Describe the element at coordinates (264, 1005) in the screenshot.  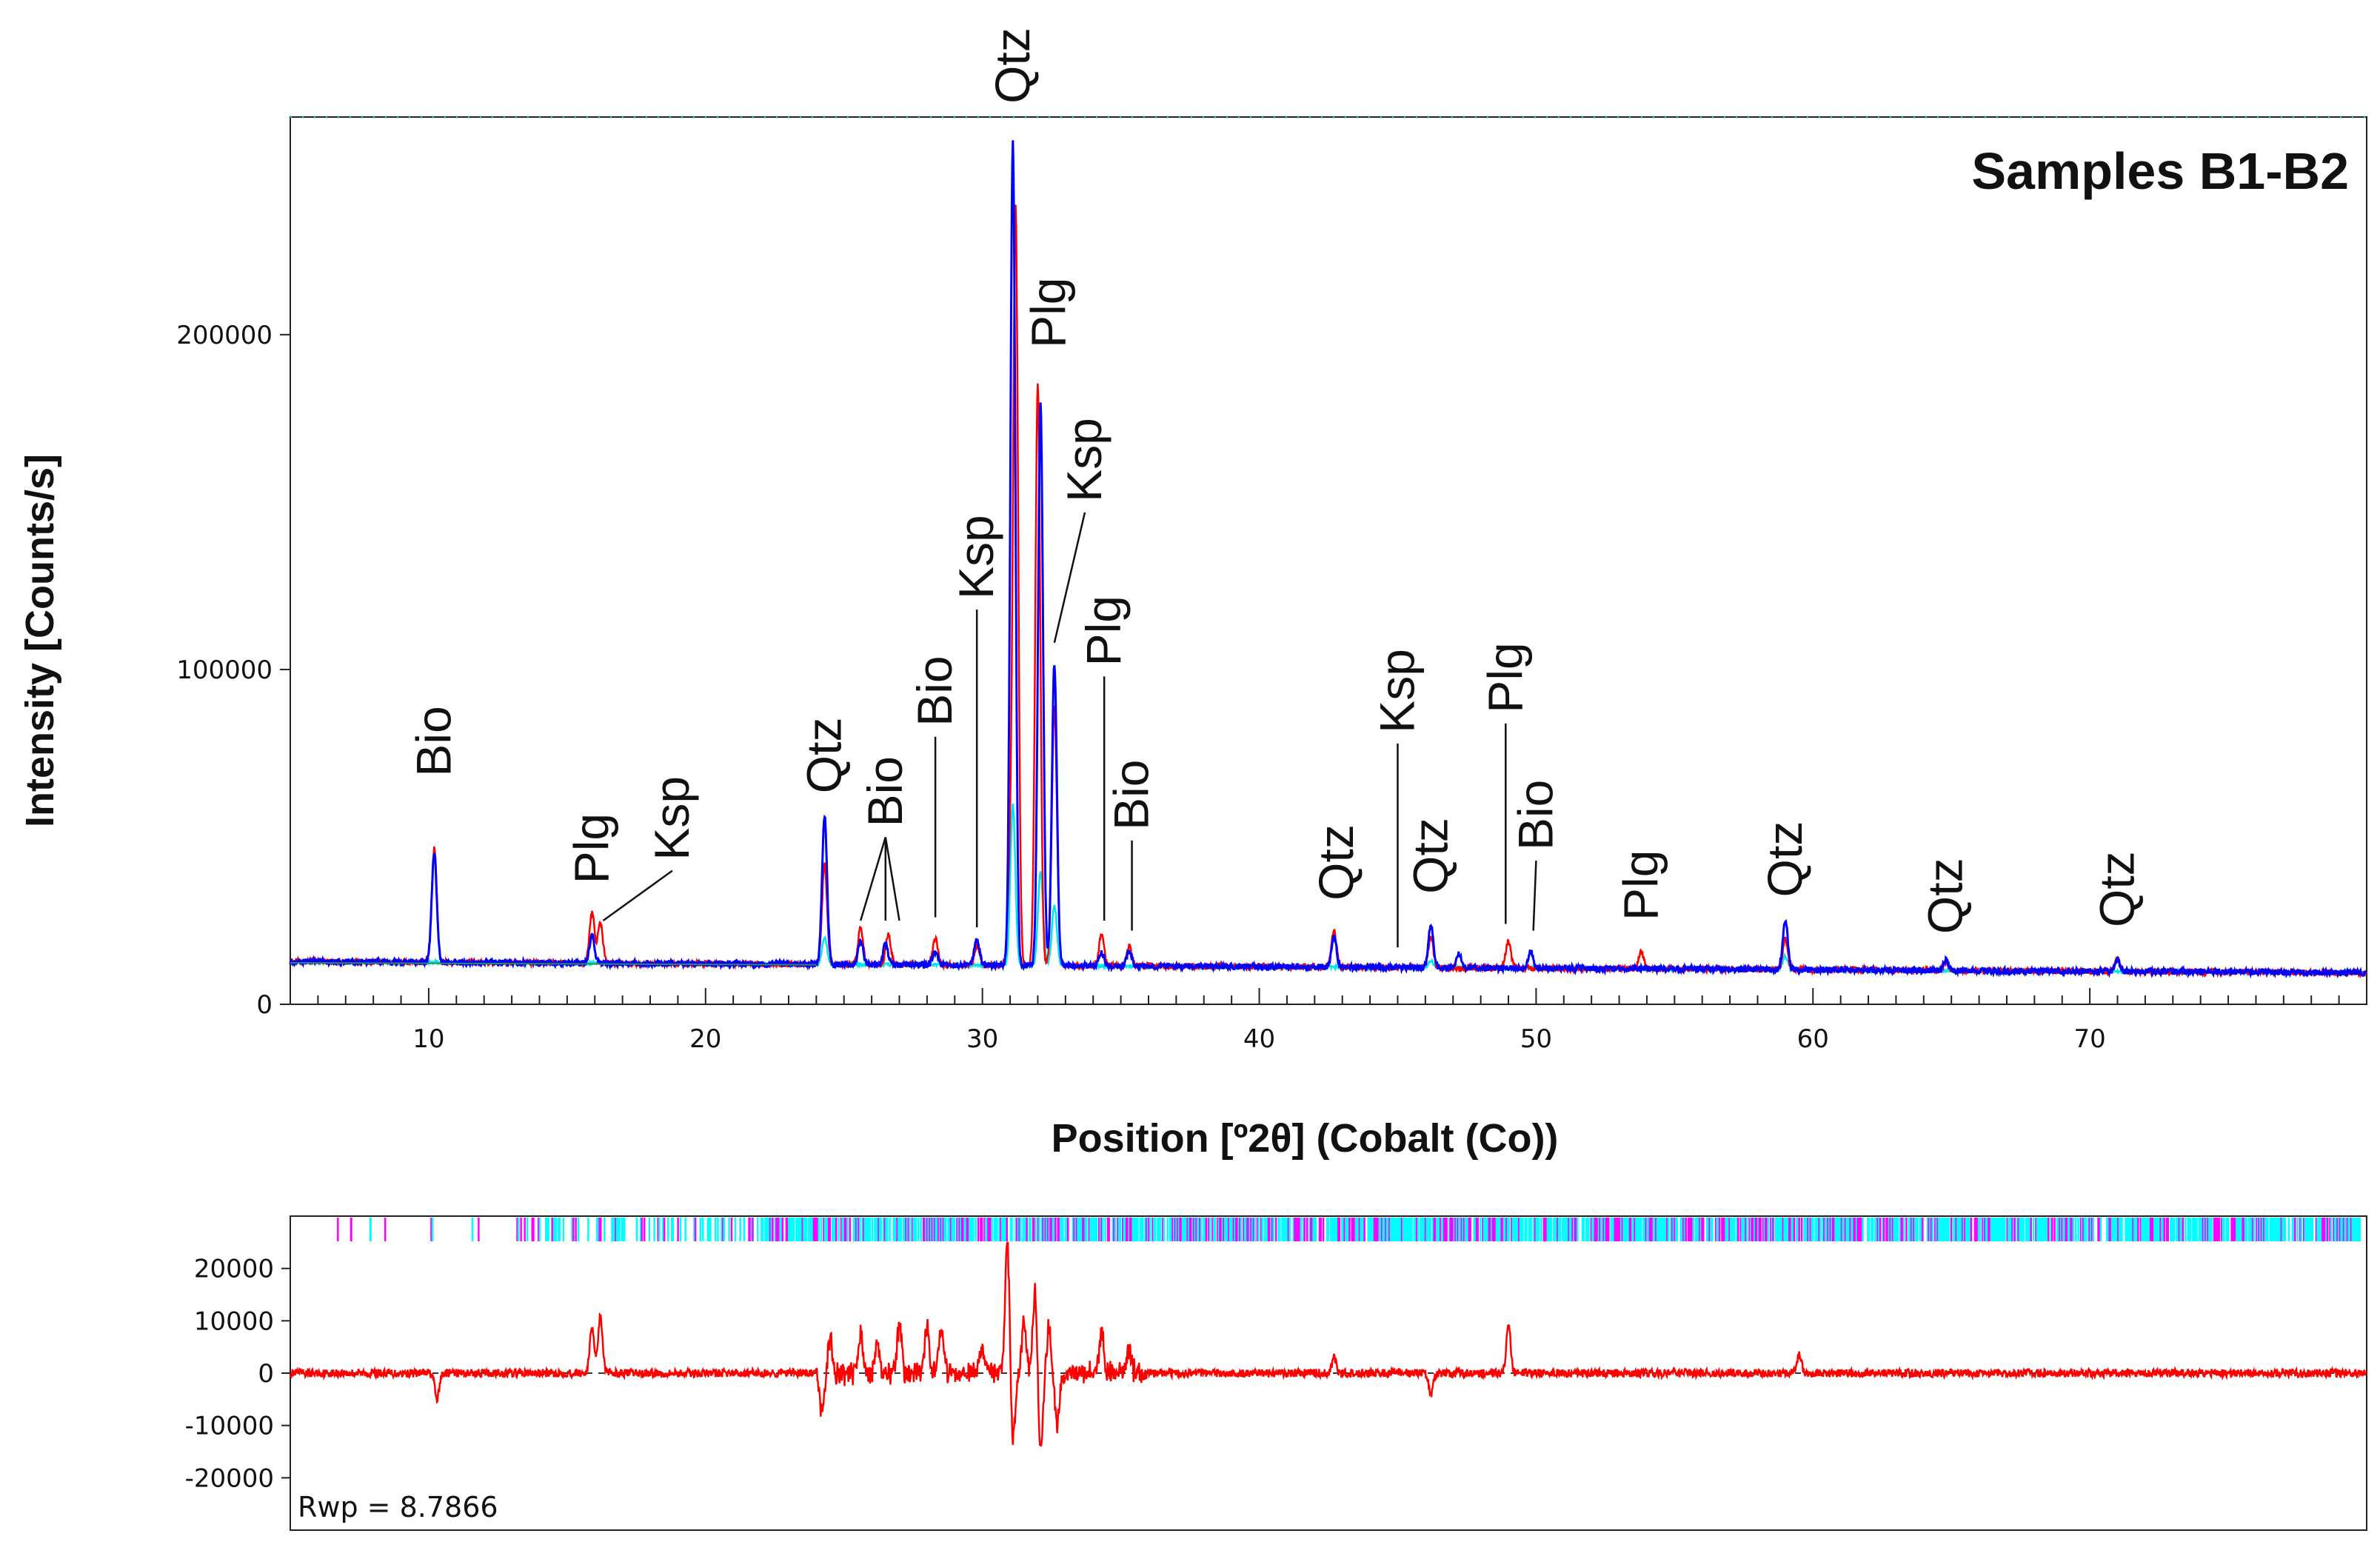
I see `y-tick-label: 0` at that location.